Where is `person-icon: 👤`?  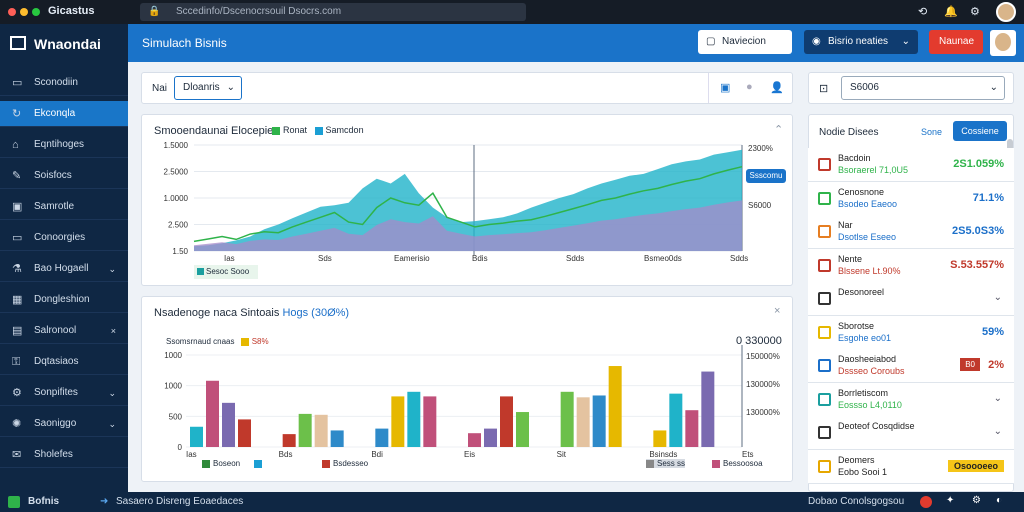
person-icon: 👤 is located at coordinates (777, 88).